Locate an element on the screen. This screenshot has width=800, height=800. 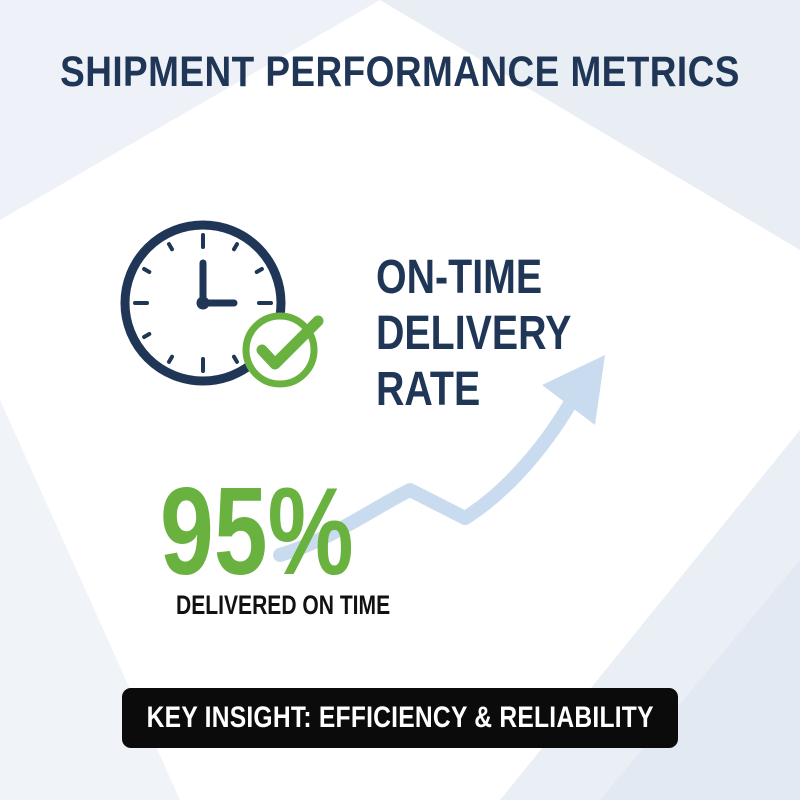
clock-with-checkmark-icon is located at coordinates (222, 304).